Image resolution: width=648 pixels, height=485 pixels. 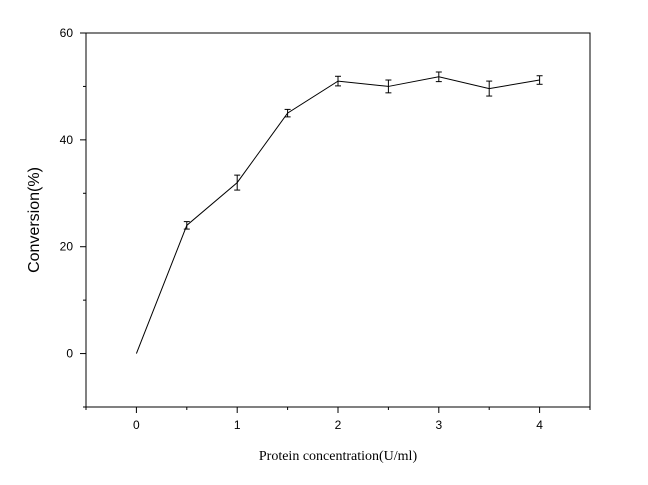 I want to click on y-axis-ticks: 0 20 40 60, so click(x=73, y=217).